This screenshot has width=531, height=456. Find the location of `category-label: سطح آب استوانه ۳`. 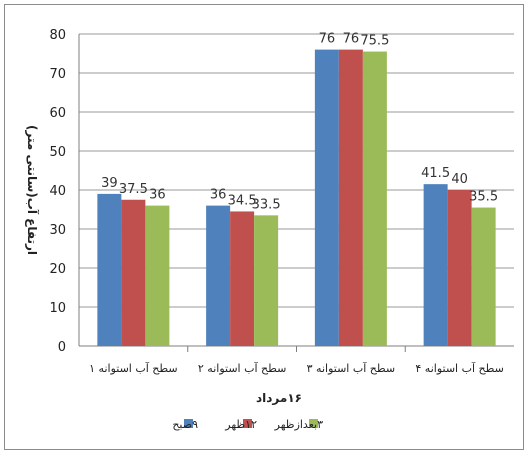

category-label: سطح آب استوانه ۳ is located at coordinates (351, 368).